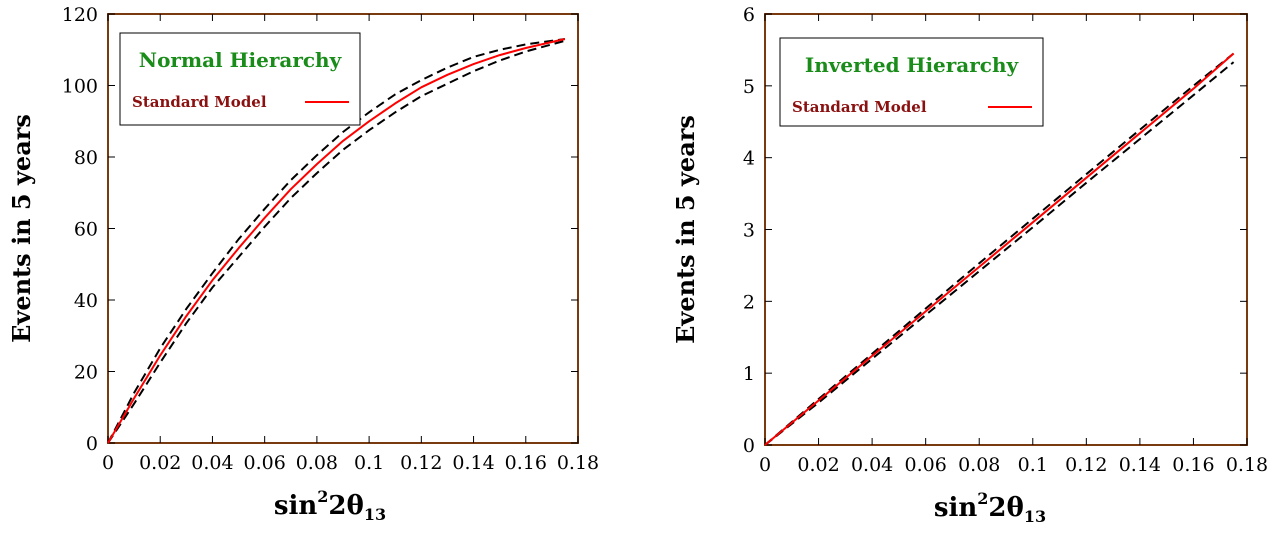 The image size is (1288, 533). I want to click on y-tick-label: 120, so click(80, 15).